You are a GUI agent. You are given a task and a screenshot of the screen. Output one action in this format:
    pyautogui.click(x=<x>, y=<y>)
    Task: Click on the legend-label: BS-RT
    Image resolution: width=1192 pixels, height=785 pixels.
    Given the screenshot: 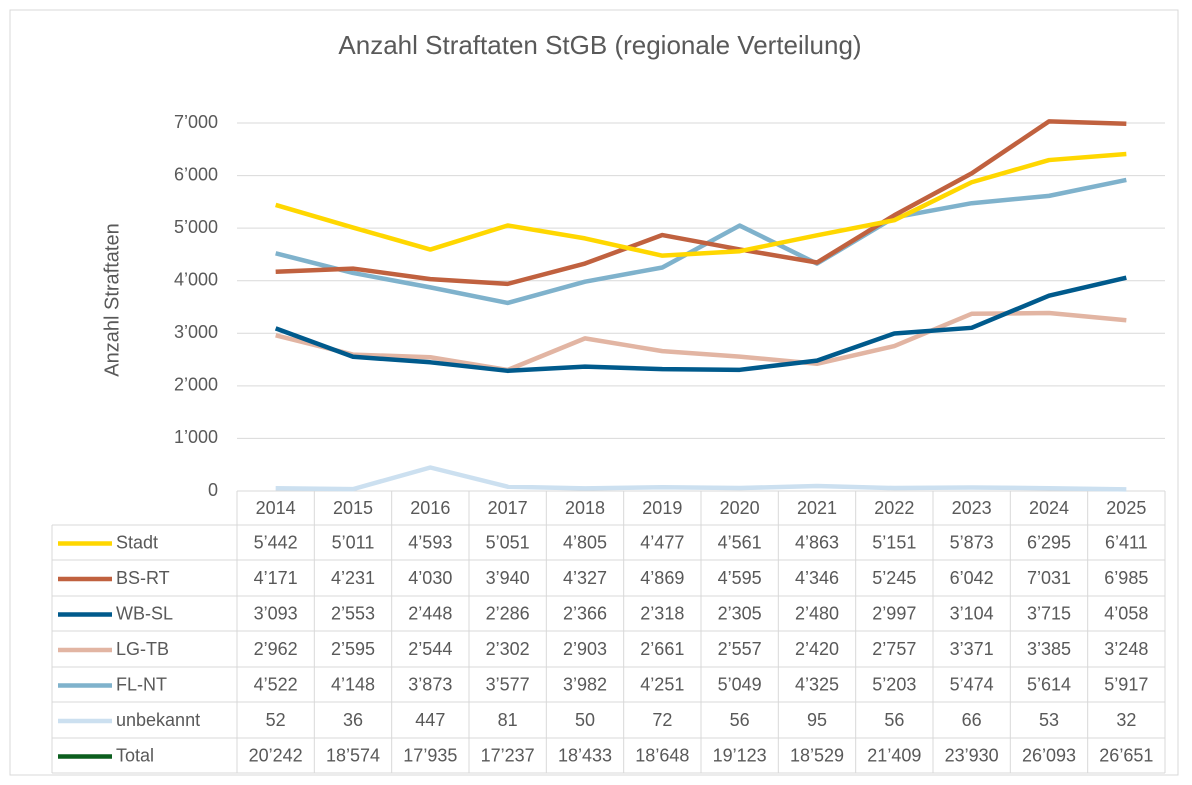 What is the action you would take?
    pyautogui.click(x=143, y=578)
    